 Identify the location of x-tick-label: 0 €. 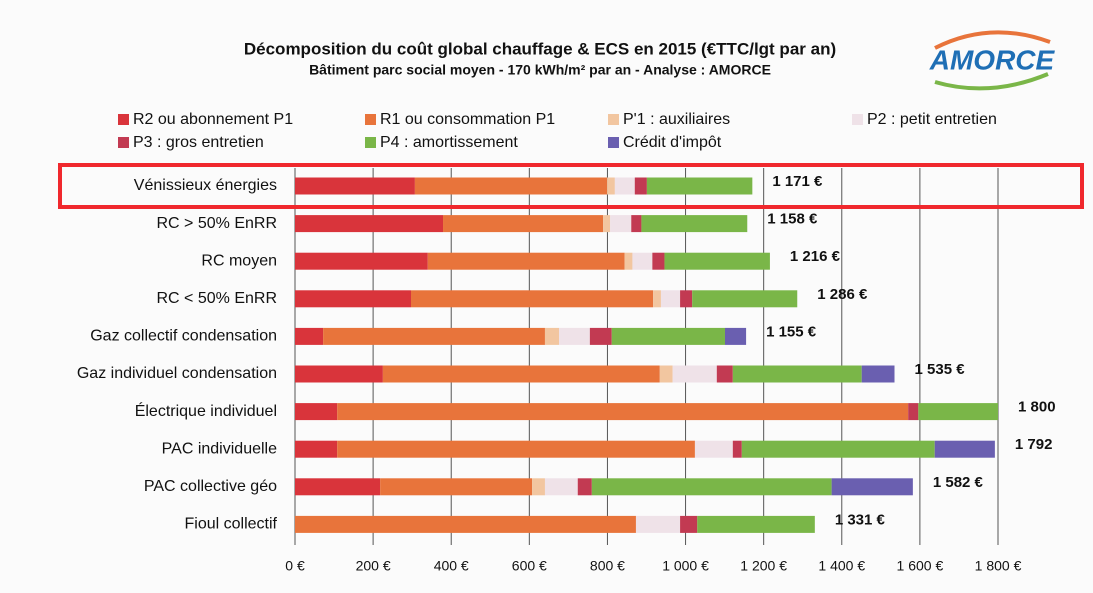
(295, 566).